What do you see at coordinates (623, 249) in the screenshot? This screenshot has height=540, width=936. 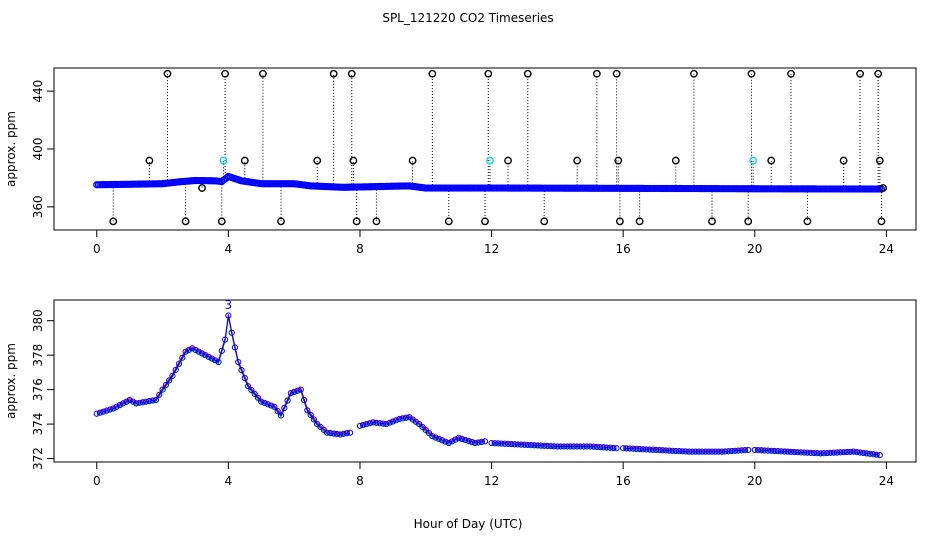 I see `x-tick-label: 16` at bounding box center [623, 249].